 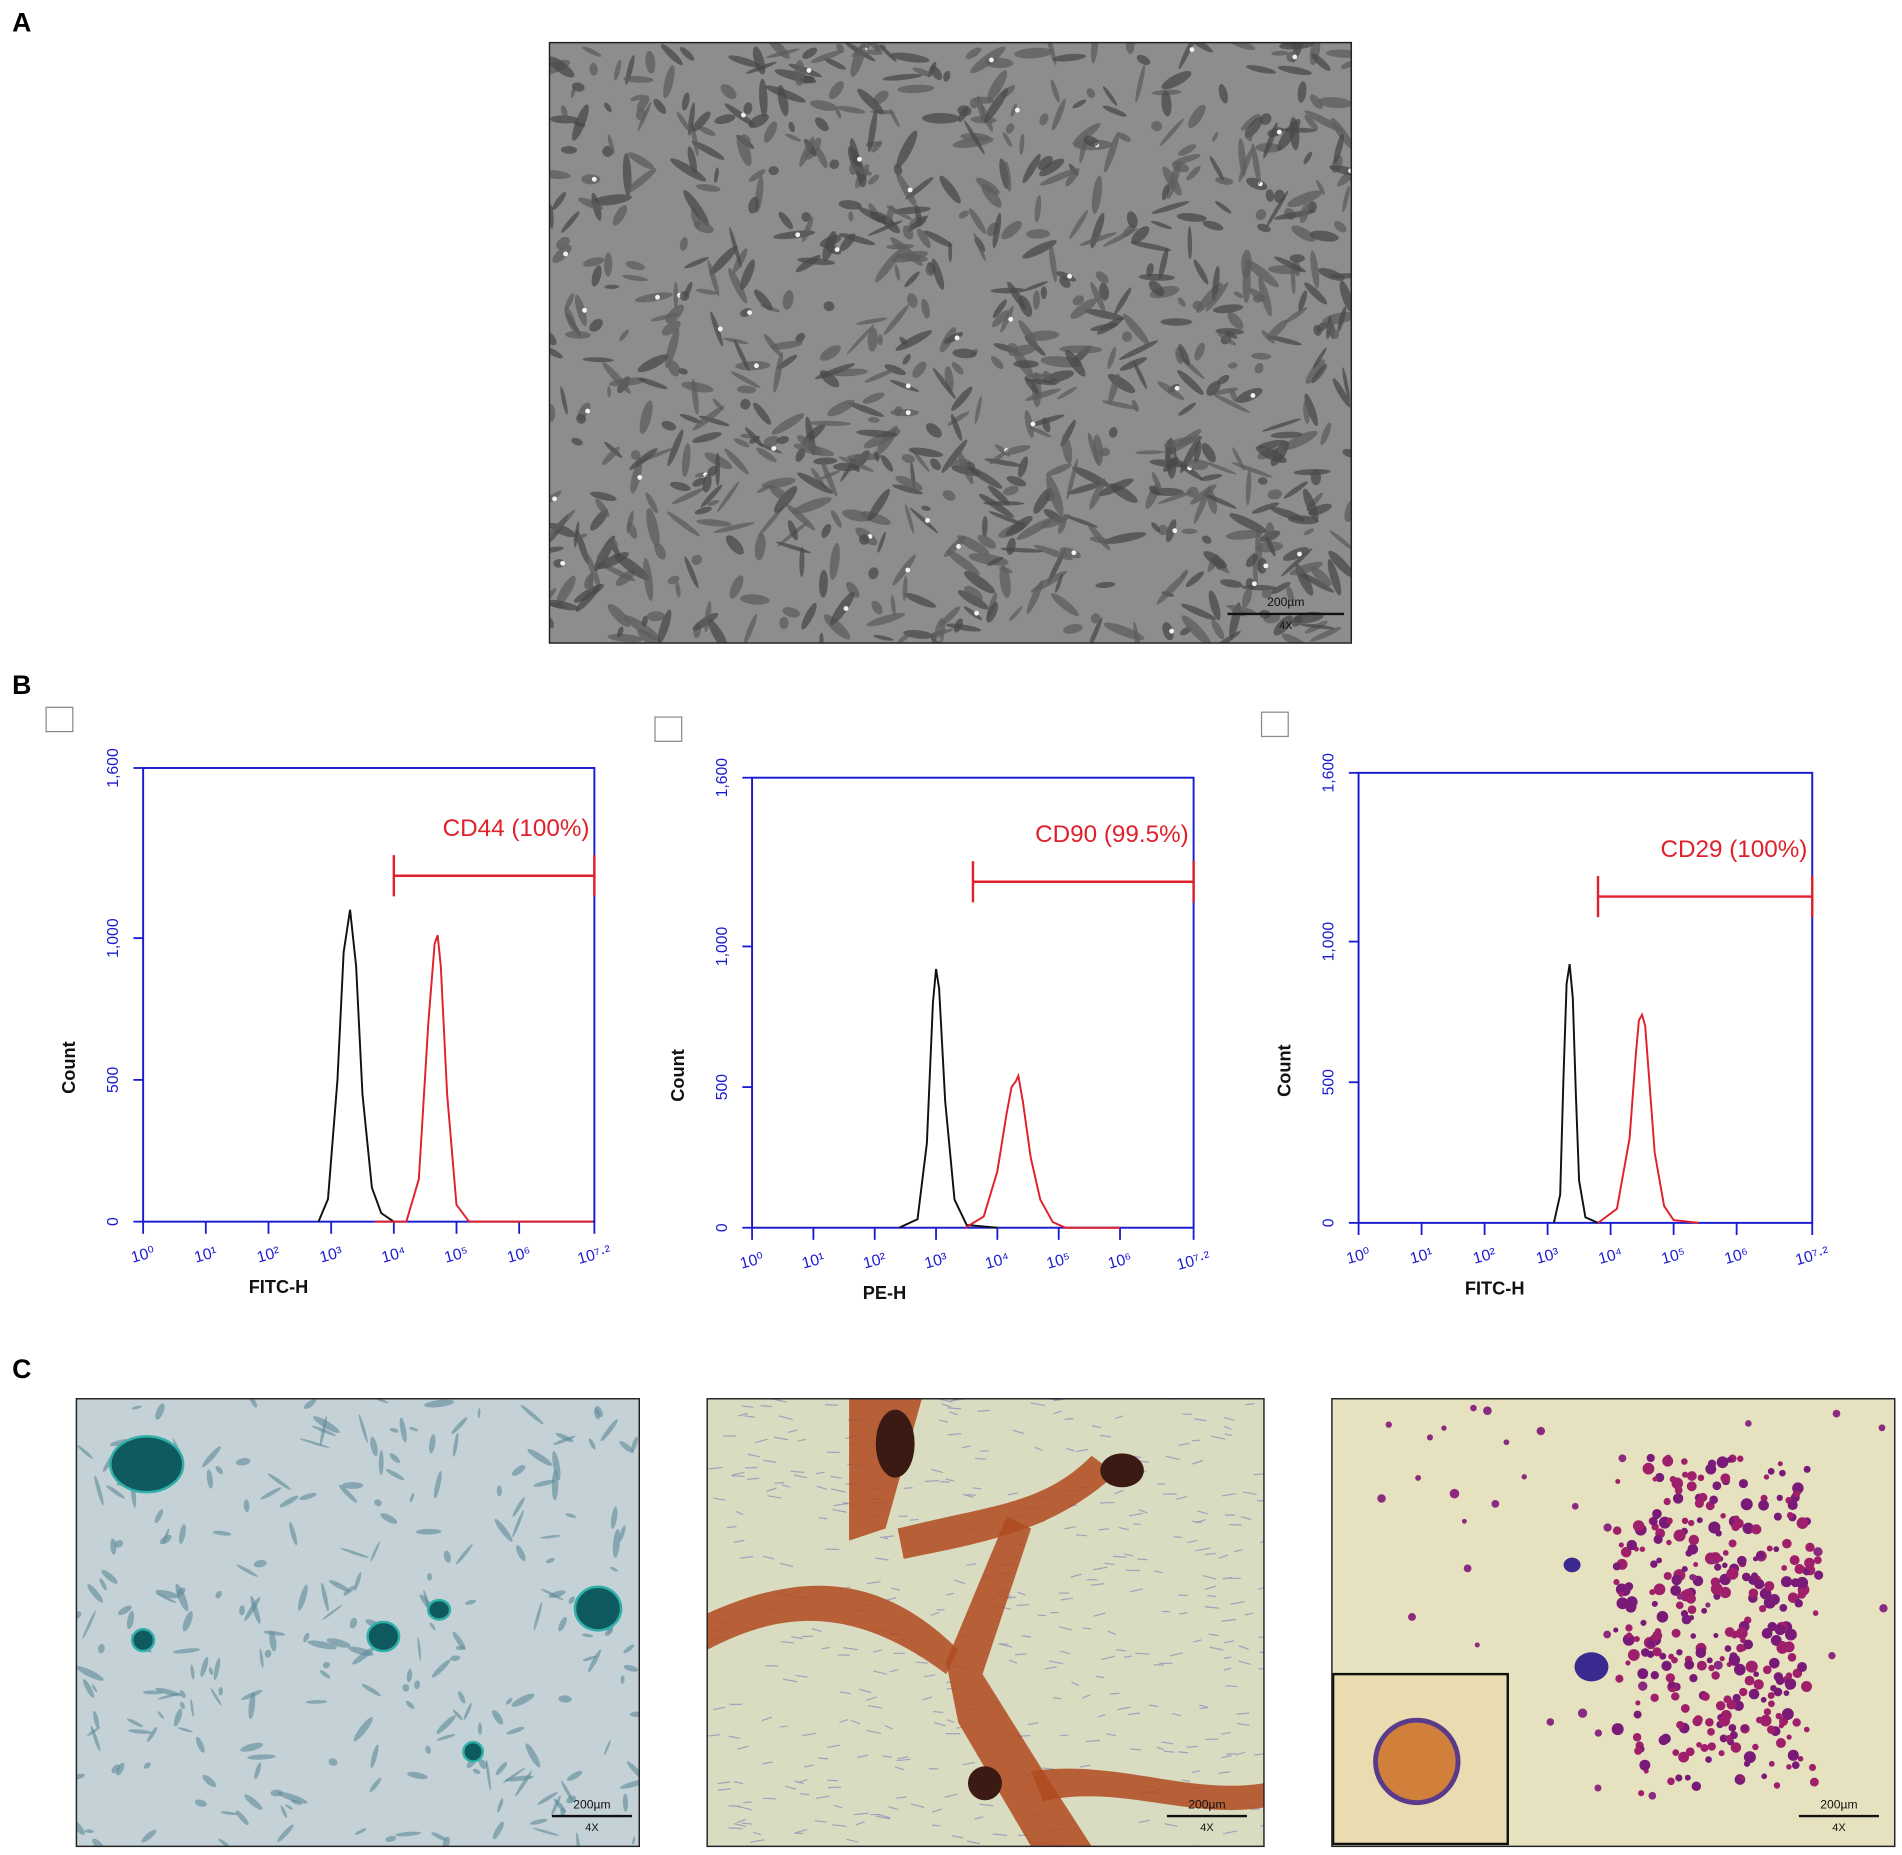 I want to click on y-tick-label: 1,000, so click(x=1329, y=942).